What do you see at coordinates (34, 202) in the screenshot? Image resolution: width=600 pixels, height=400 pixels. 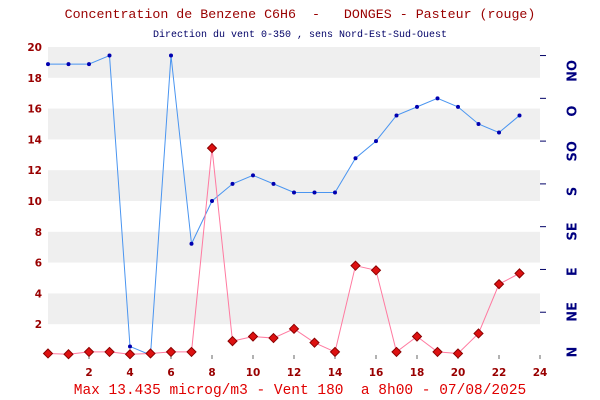 I see `y-tick-label: 10` at bounding box center [34, 202].